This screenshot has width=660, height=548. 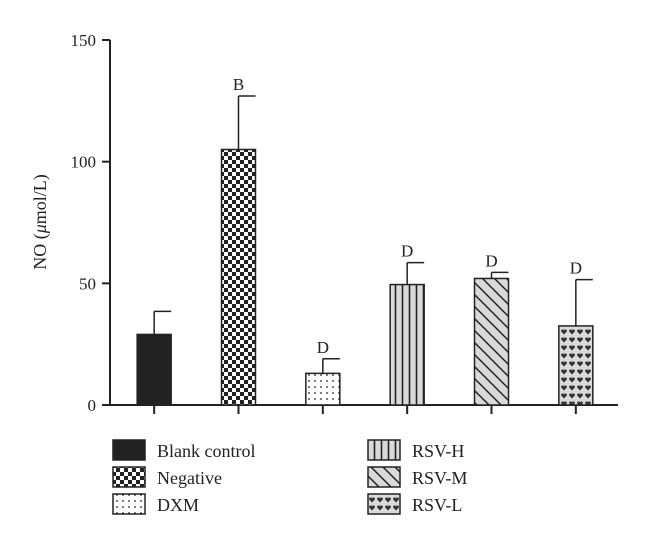 I want to click on legend: Blank control Negative DXM RSV-H RSV-M RSV-L, so click(x=289, y=477).